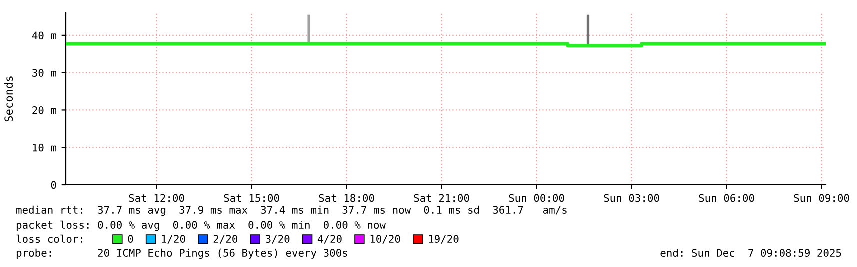  Describe the element at coordinates (182, 254) in the screenshot. I see `text: probe: 20 ICMP Echo Pings (56 Bytes) every 300s` at that location.